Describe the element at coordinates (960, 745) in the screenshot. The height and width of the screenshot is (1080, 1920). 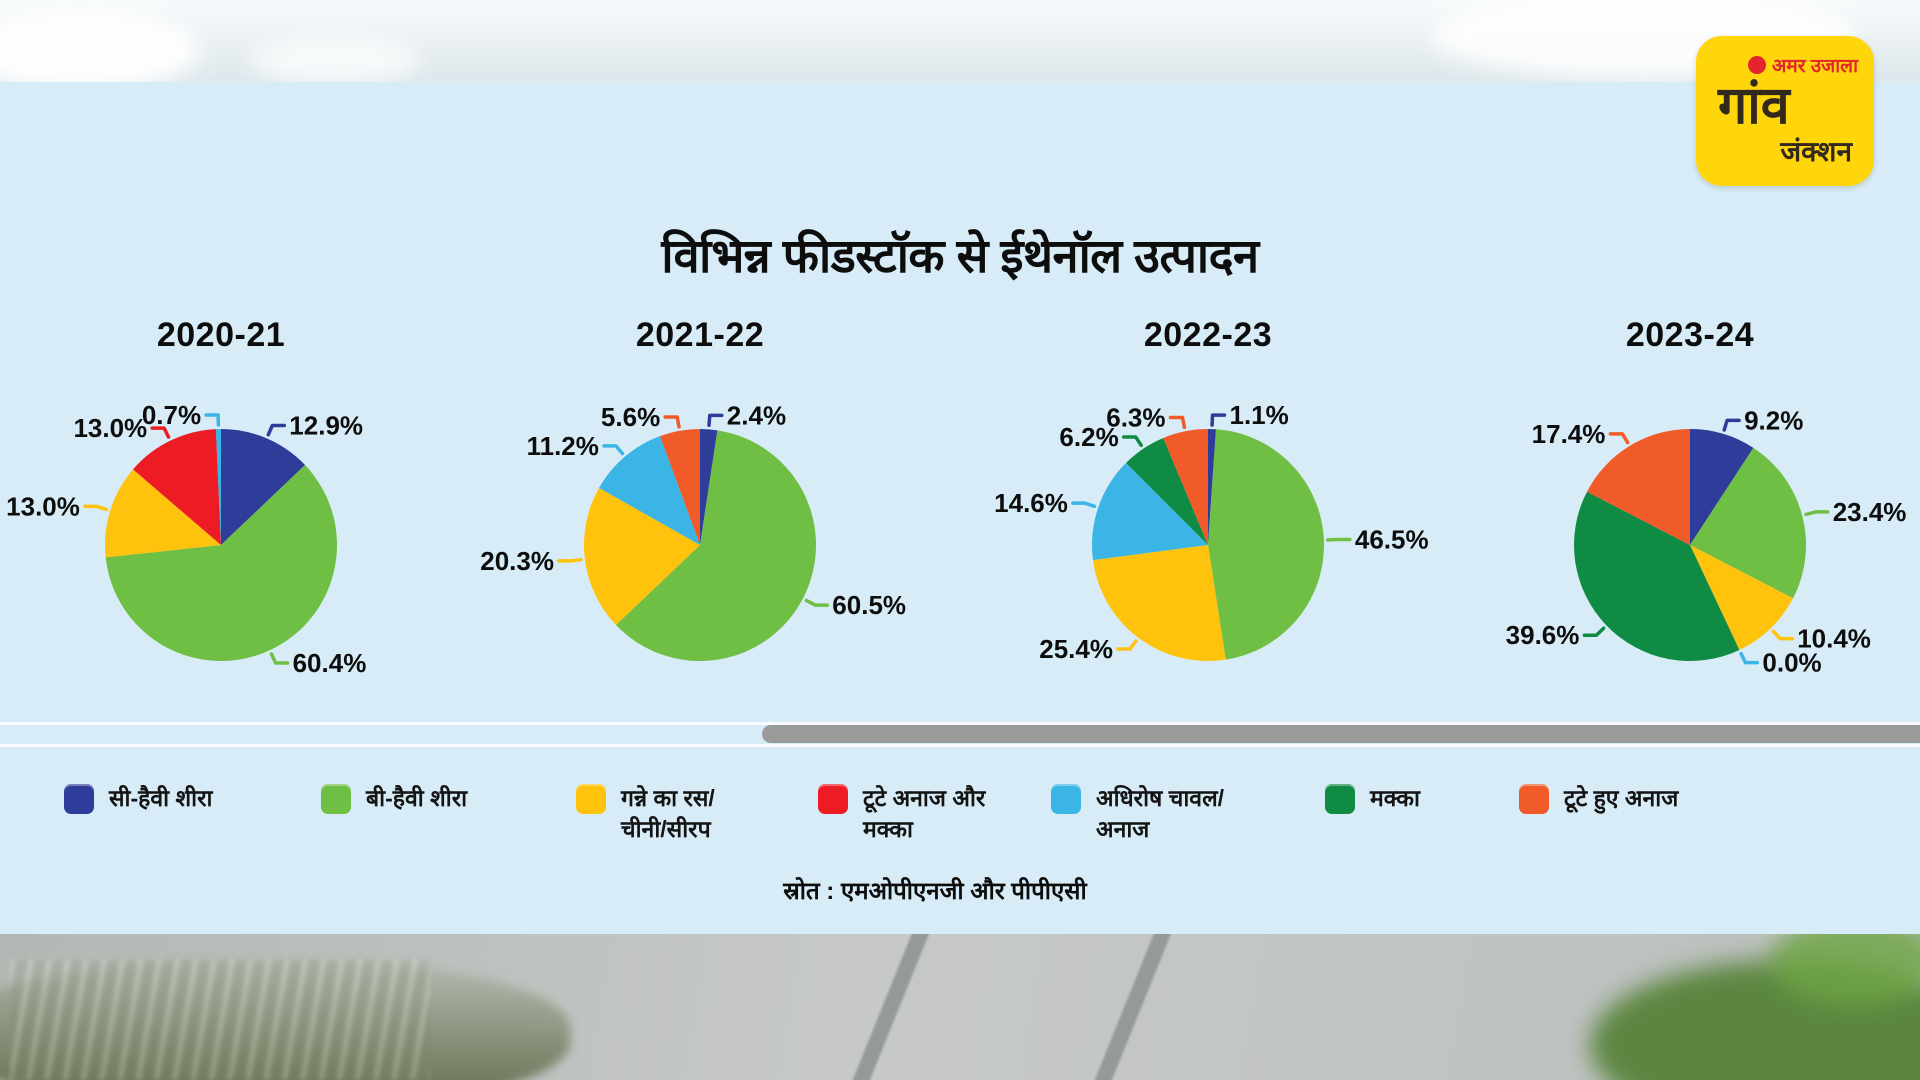
I see `divider-highlight-line` at that location.